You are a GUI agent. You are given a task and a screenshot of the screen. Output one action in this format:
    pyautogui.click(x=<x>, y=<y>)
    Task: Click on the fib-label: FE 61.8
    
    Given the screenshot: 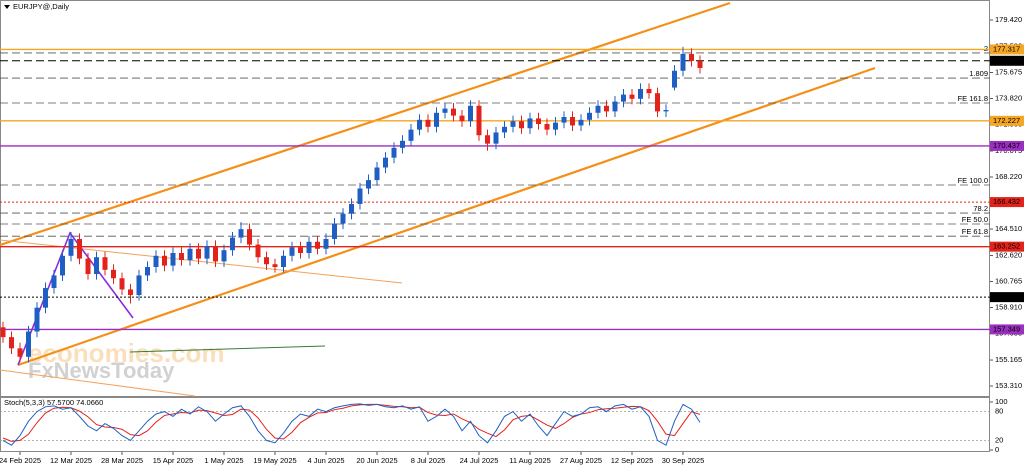 What is the action you would take?
    pyautogui.click(x=975, y=231)
    